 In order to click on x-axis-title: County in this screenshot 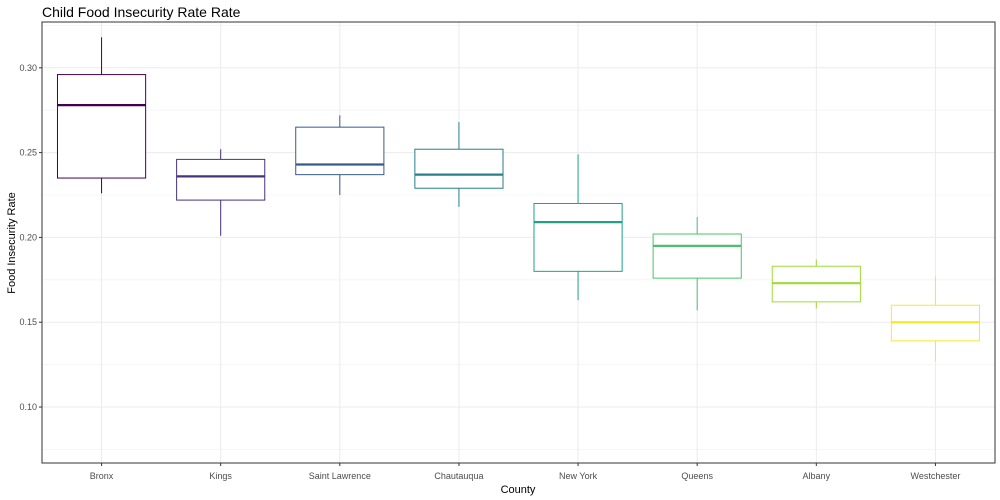, I will do `click(518, 490)`.